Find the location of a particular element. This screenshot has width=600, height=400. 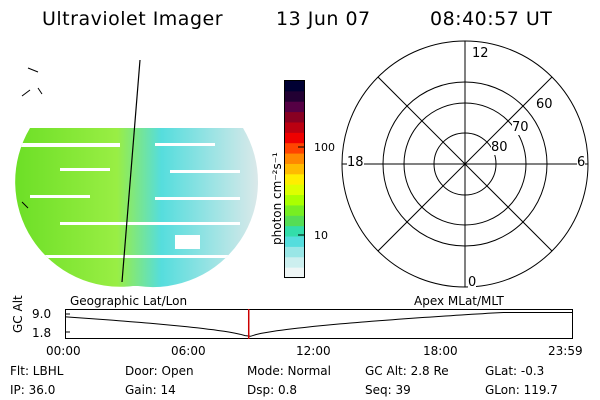

color-scale-bar is located at coordinates (294, 179).